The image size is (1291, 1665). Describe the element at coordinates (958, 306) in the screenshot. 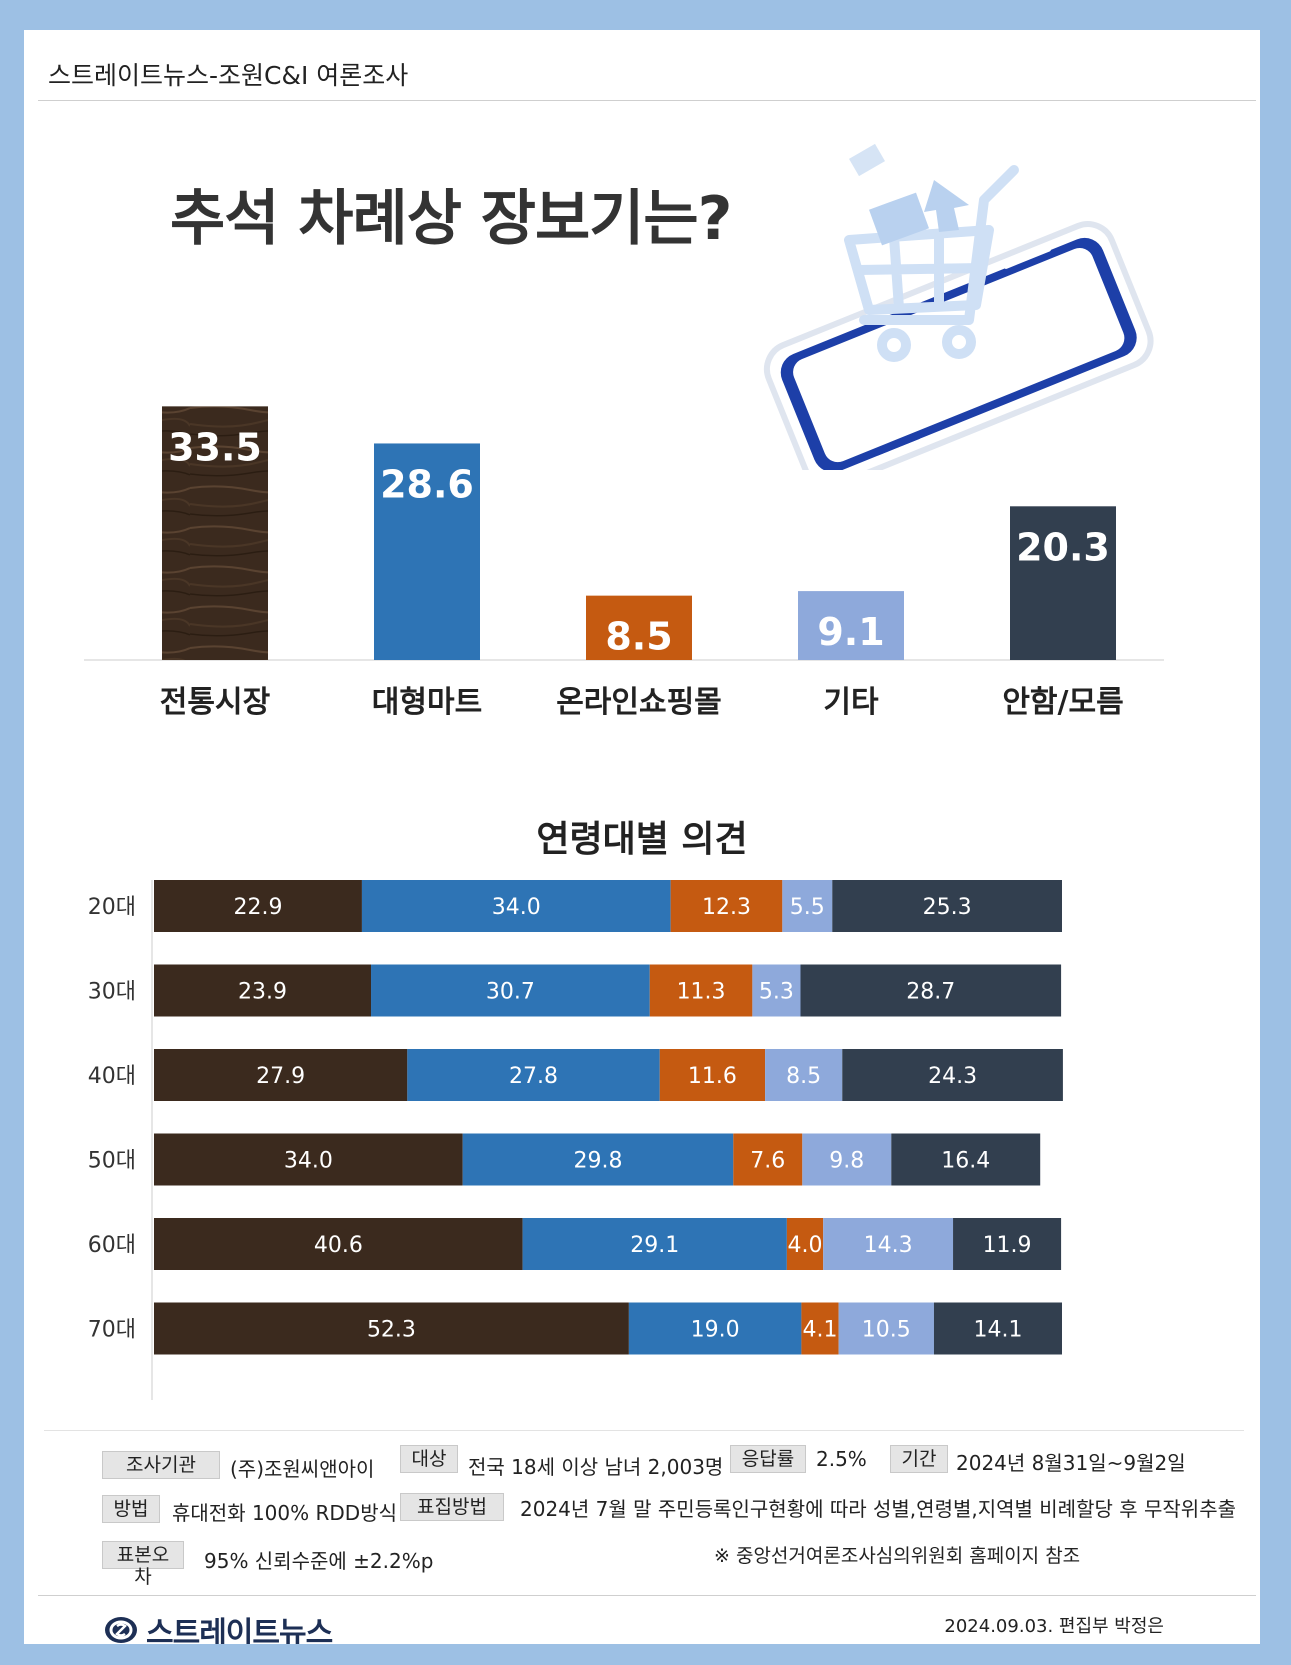

I see `shopping-cart-phone-icon` at that location.